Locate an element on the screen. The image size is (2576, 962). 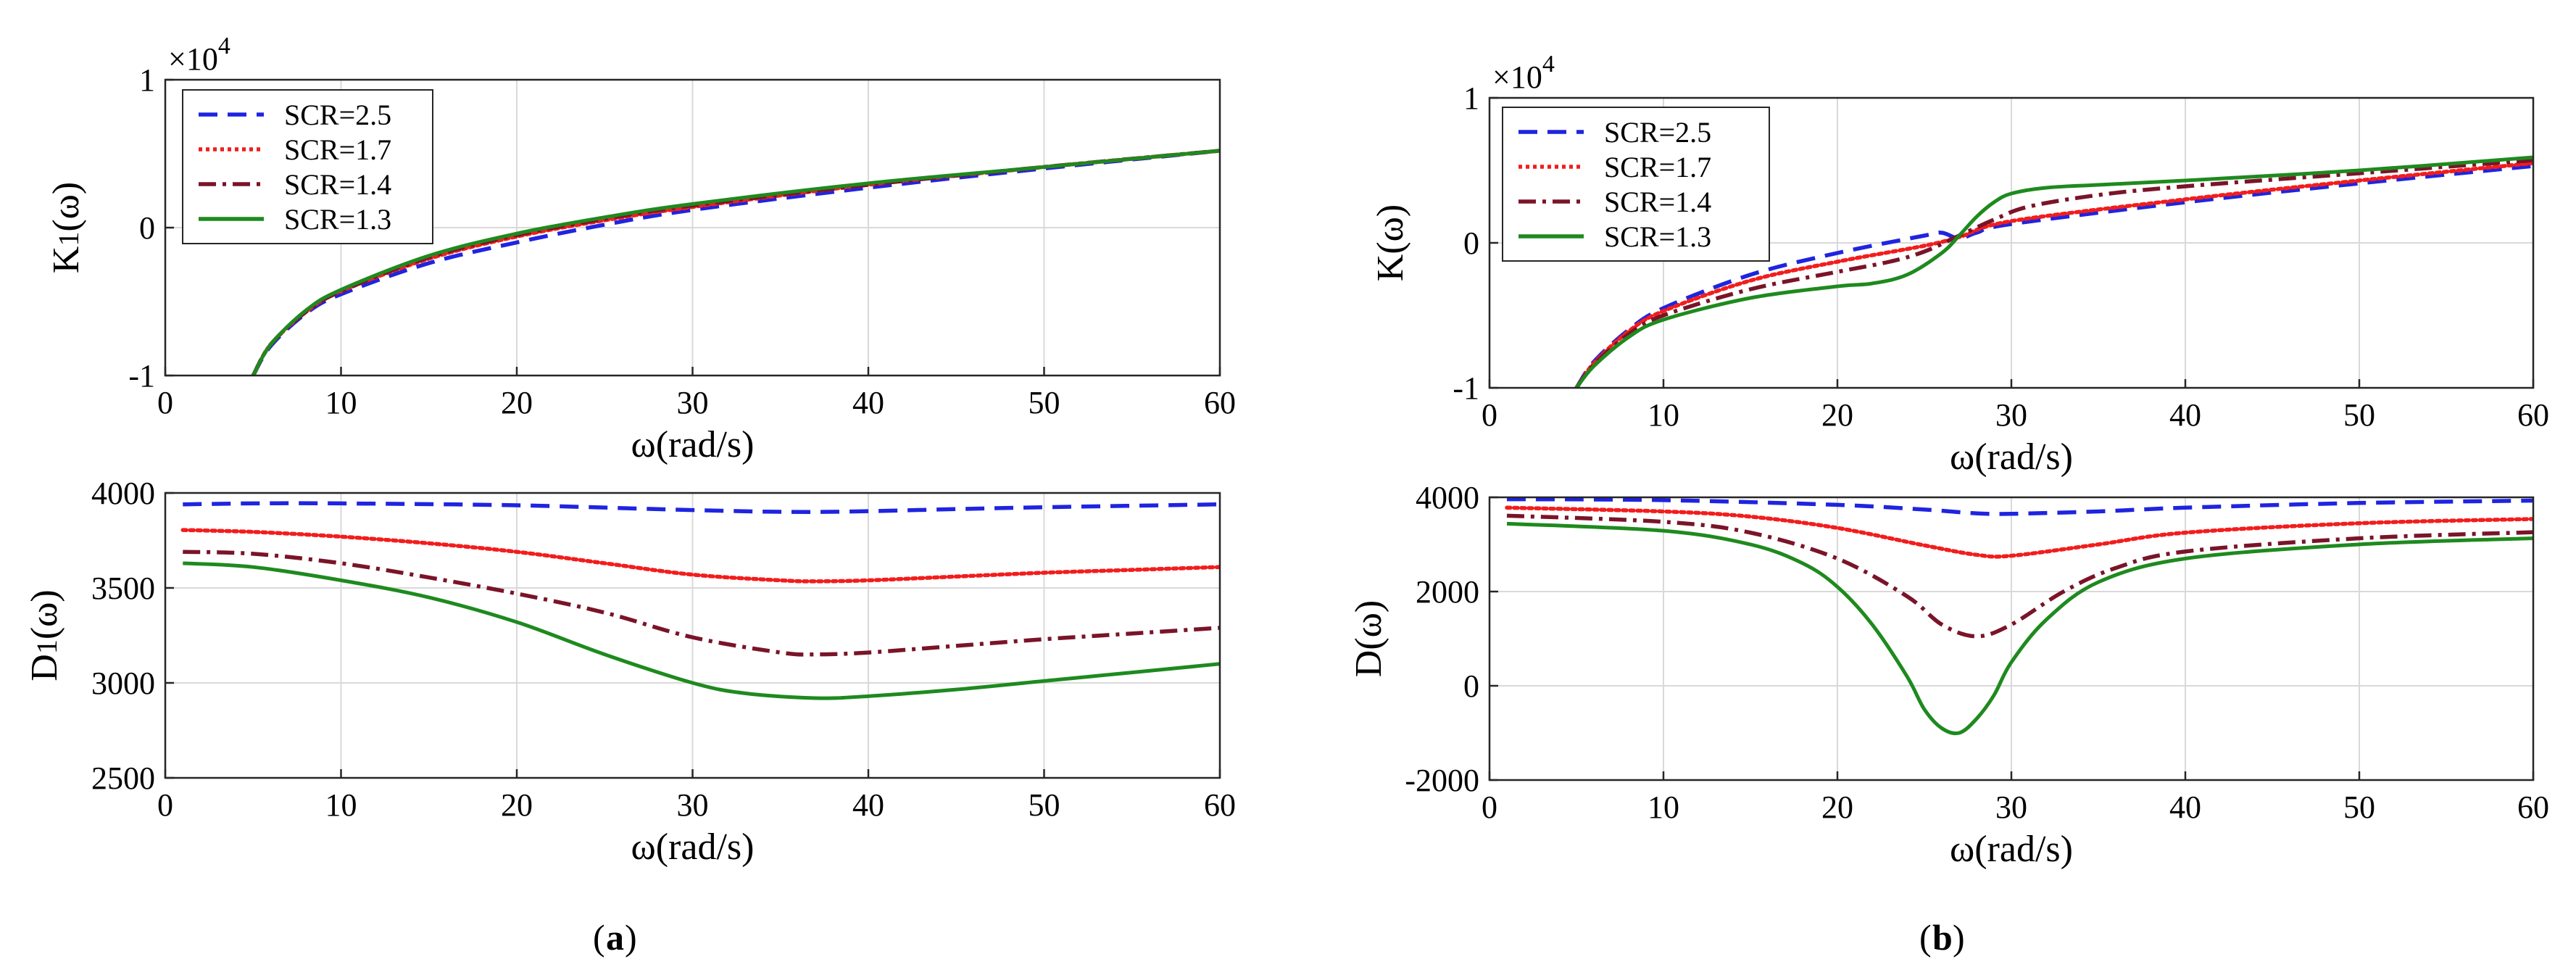
y-axis-label: K(ω) is located at coordinates (1390, 243).